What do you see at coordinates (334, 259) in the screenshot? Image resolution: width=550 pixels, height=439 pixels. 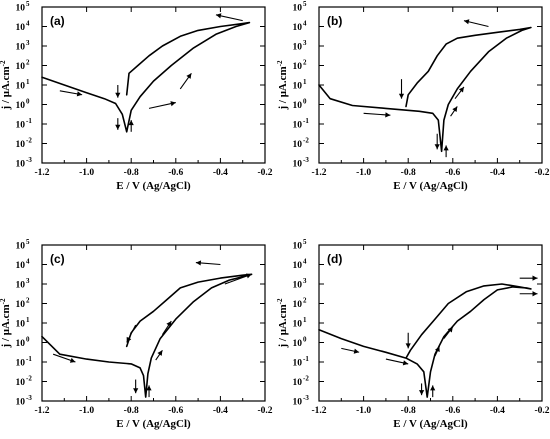 I see `panel-label: (d)` at bounding box center [334, 259].